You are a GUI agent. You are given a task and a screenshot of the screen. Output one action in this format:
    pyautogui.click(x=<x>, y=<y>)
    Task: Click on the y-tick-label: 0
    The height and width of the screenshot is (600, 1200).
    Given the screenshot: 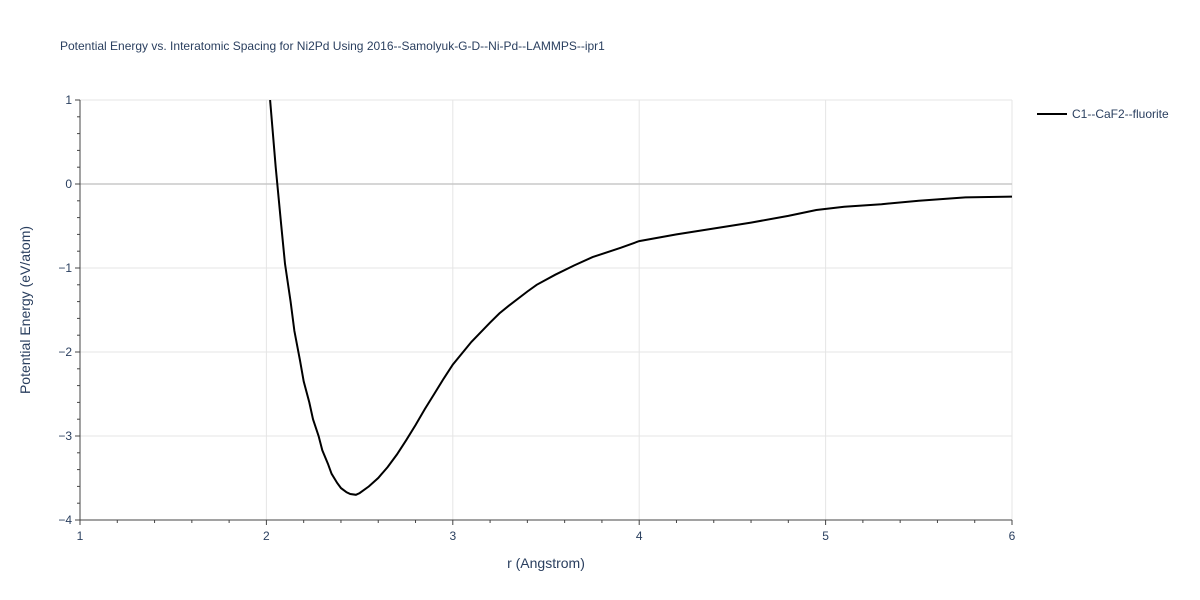 What is the action you would take?
    pyautogui.click(x=68, y=184)
    